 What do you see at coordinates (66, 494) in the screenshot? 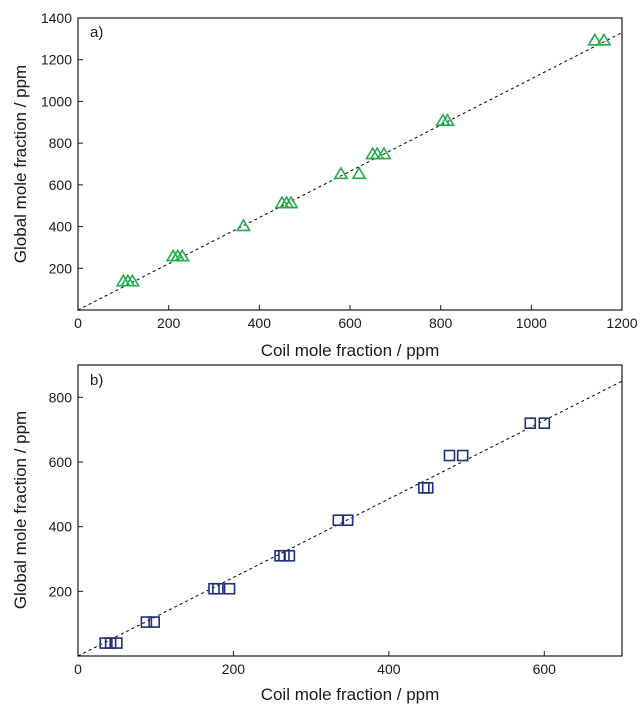
I see `panel-b-y-ticks: 200 400 600 800` at bounding box center [66, 494].